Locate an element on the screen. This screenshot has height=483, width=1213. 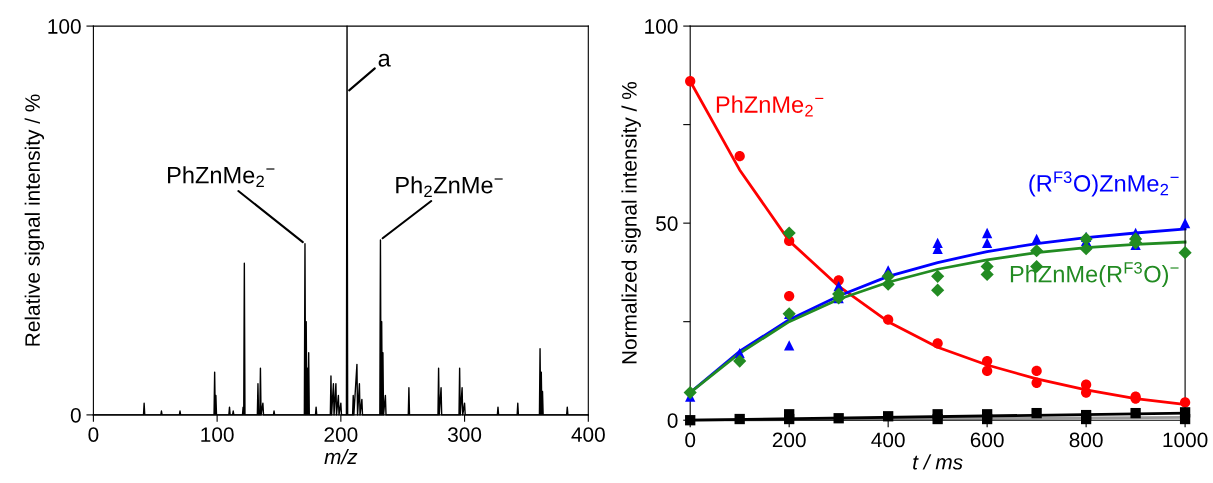
x-tick-label: 800 is located at coordinates (1086, 440).